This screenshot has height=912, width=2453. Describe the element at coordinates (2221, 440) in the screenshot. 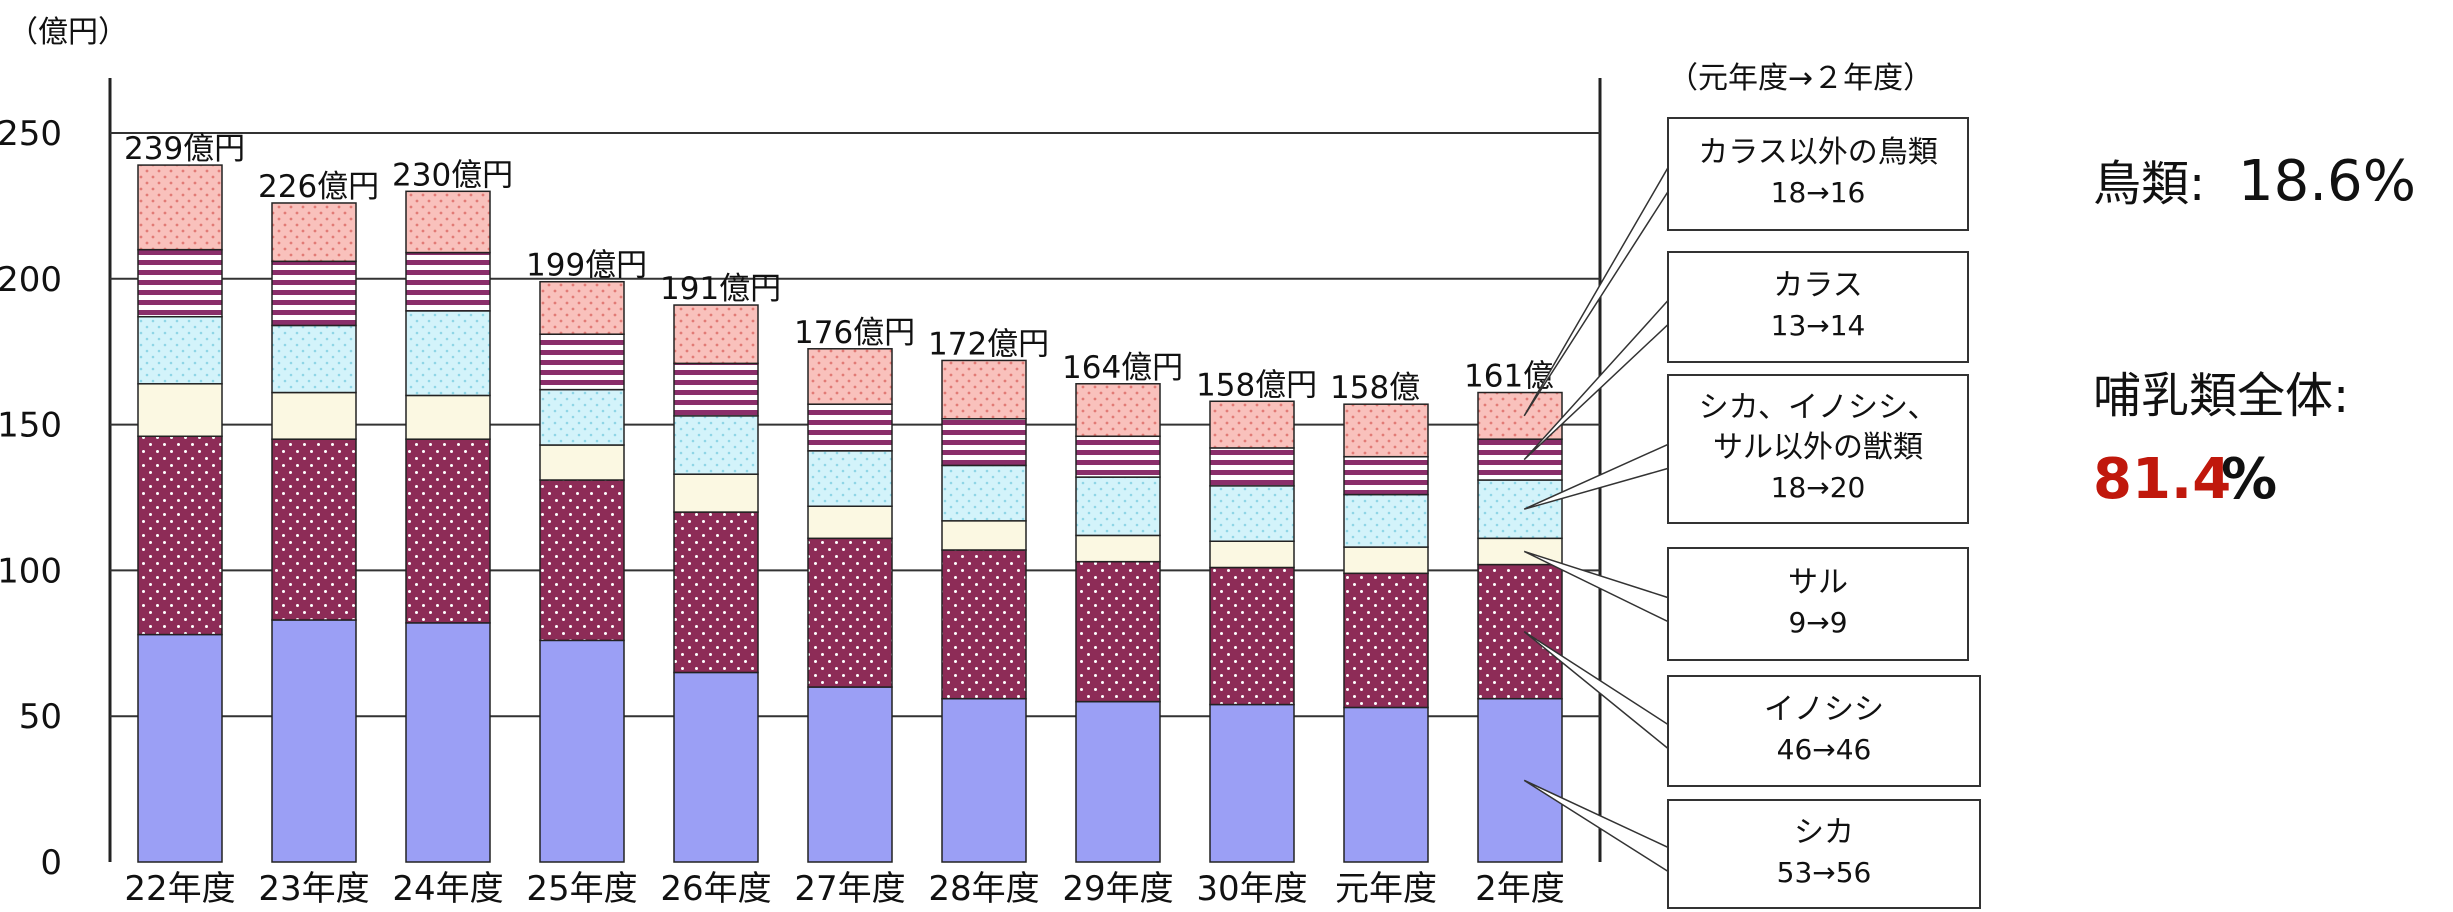

I see `summary-mammals: 哺乳類全体: 81.4 %` at that location.